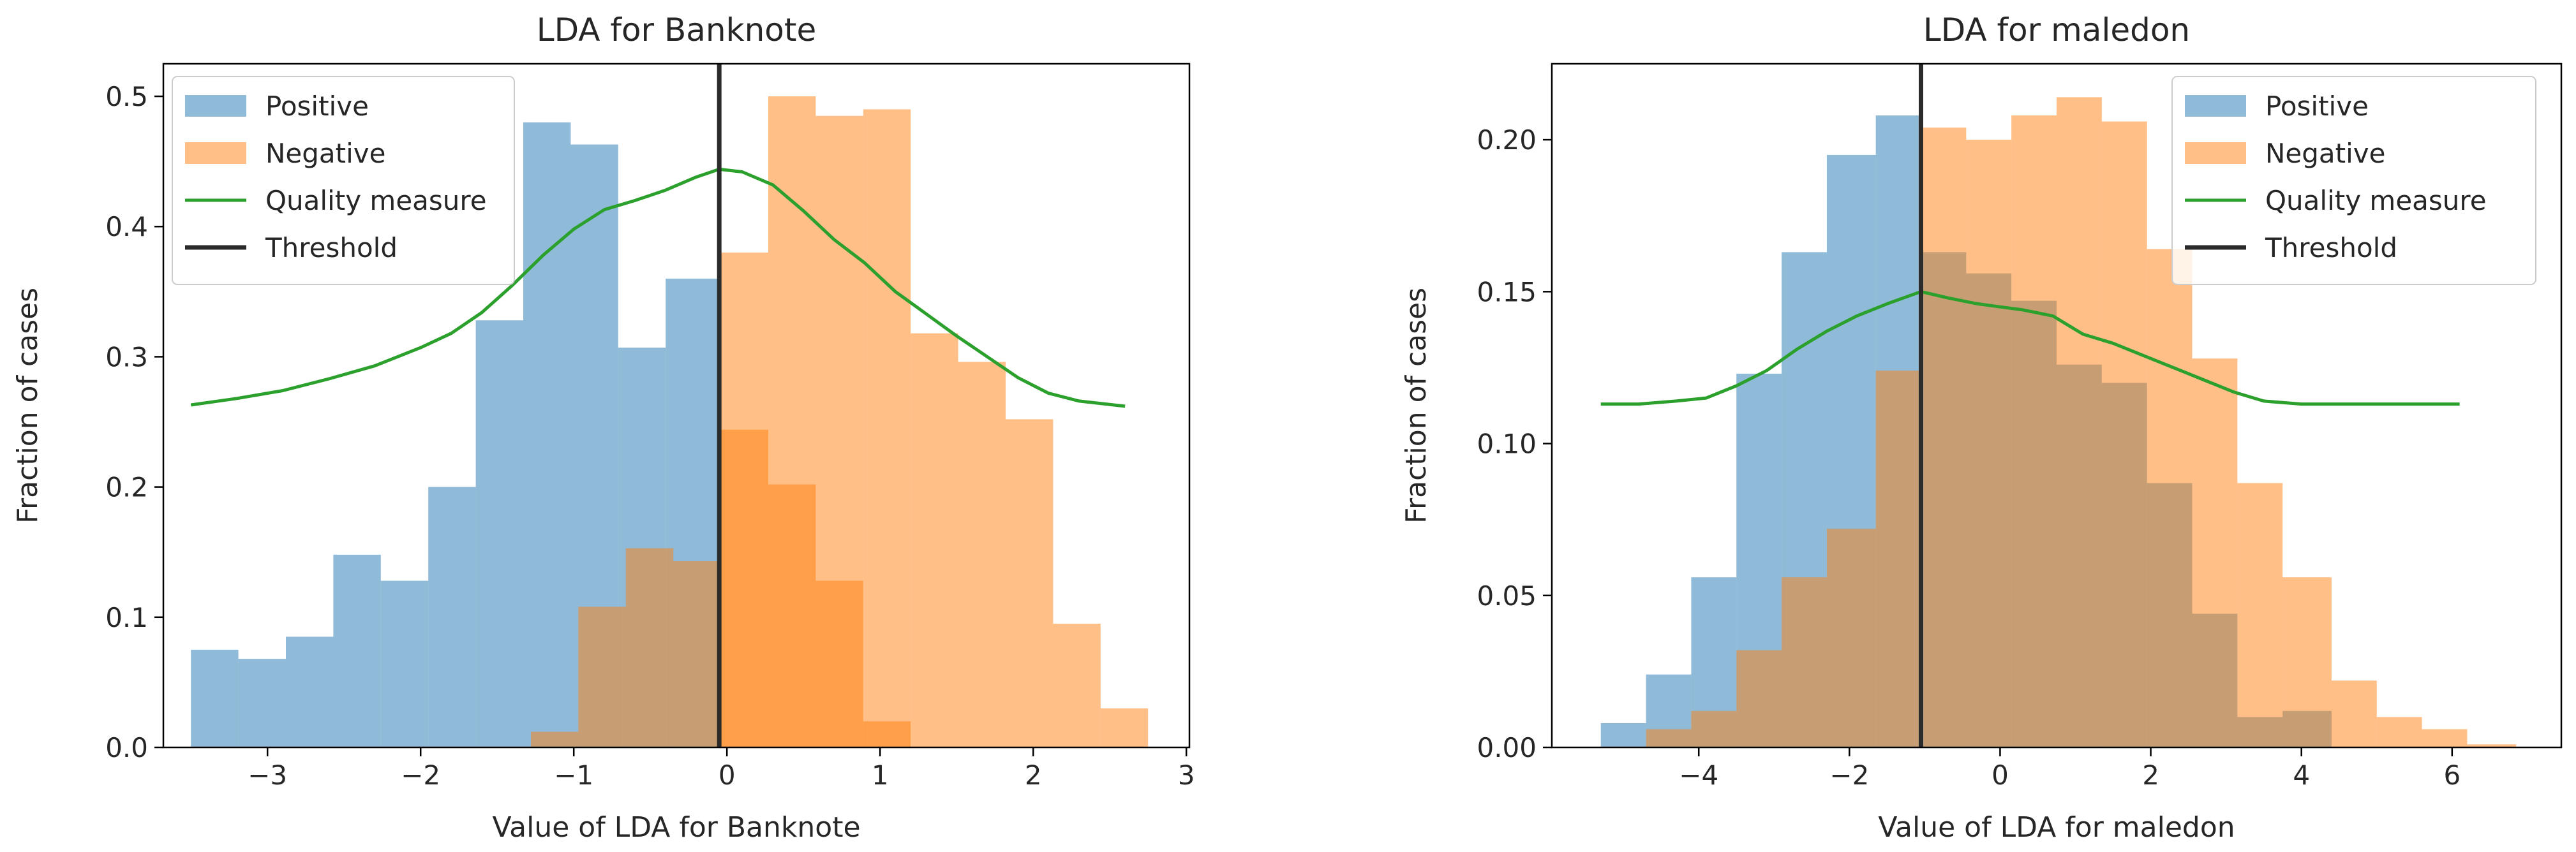 Image resolution: width=2576 pixels, height=852 pixels. Describe the element at coordinates (1507, 596) in the screenshot. I see `y-tick-label: 0.05` at that location.